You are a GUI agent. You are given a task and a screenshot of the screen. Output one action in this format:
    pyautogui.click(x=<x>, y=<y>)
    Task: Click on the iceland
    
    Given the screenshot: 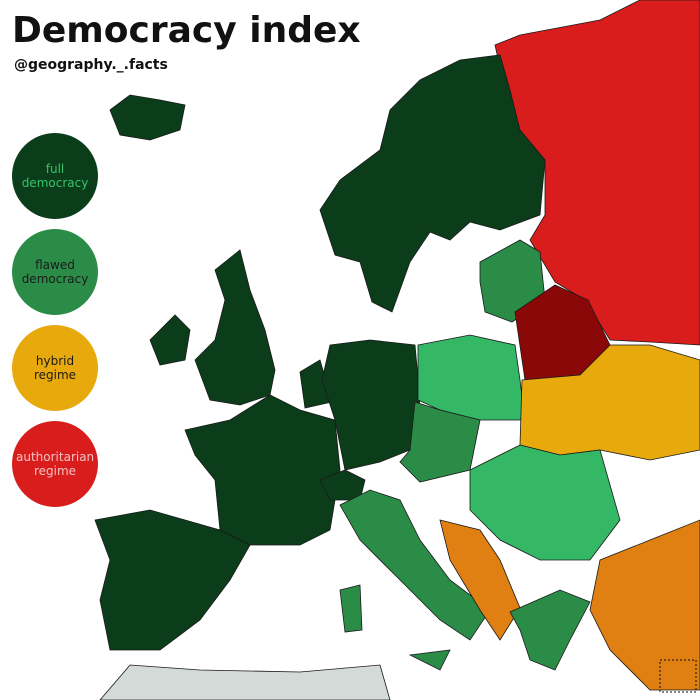 What is the action you would take?
    pyautogui.click(x=147, y=117)
    